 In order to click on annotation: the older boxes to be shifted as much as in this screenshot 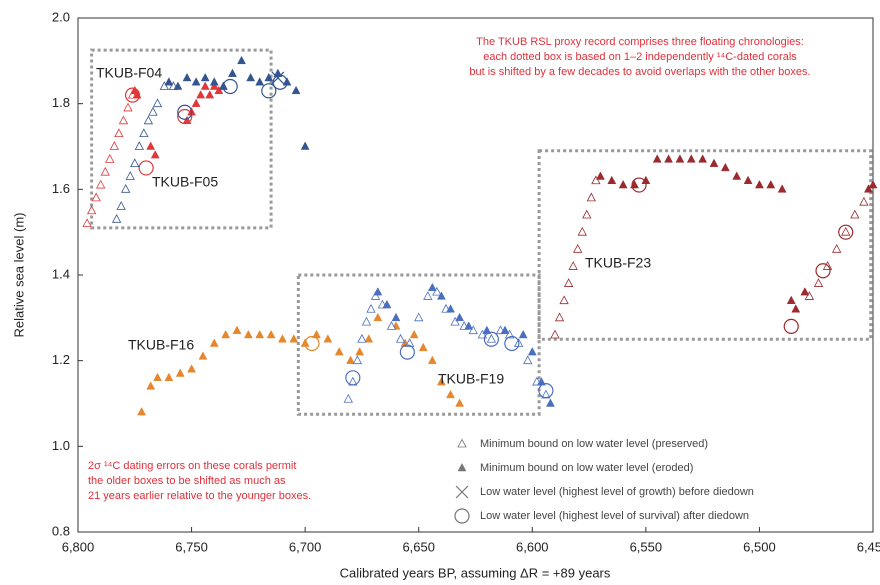, I will do `click(187, 481)`.